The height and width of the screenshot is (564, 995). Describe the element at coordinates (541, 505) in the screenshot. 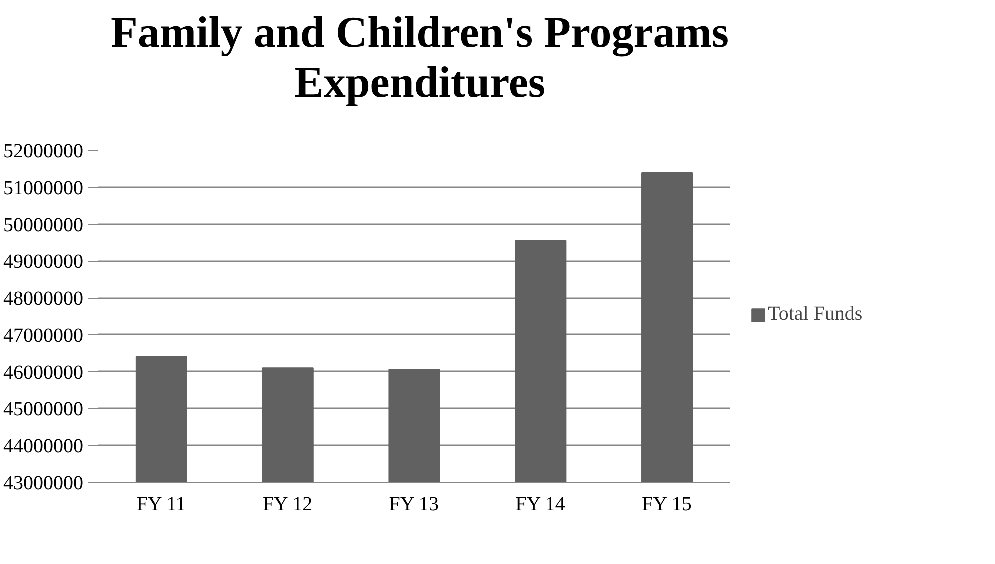

I see `x-tick-label: FY 14` at that location.